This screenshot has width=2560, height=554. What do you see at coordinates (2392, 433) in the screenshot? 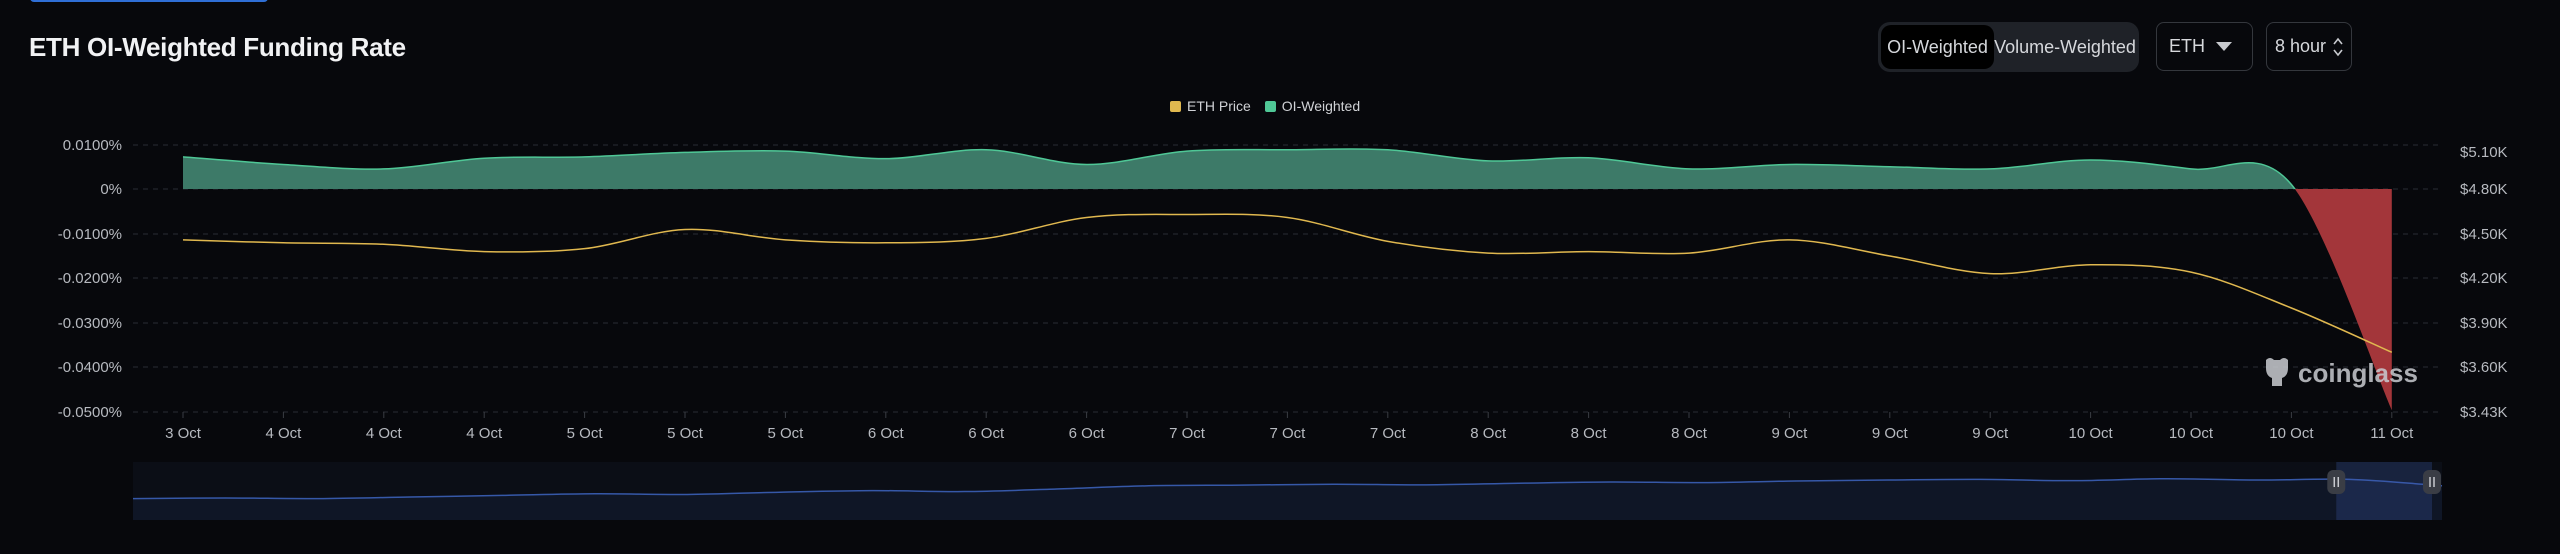
I see `x-axis-tick: 11 Oct` at bounding box center [2392, 433].